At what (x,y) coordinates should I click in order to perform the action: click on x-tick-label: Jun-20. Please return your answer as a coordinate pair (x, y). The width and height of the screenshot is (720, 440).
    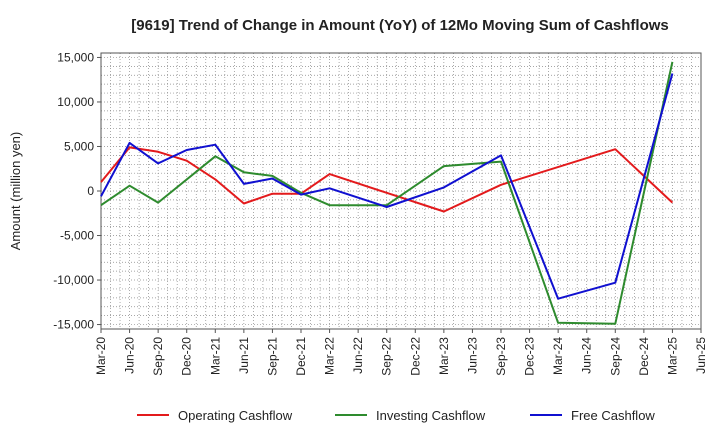
    Looking at the image, I should click on (130, 355).